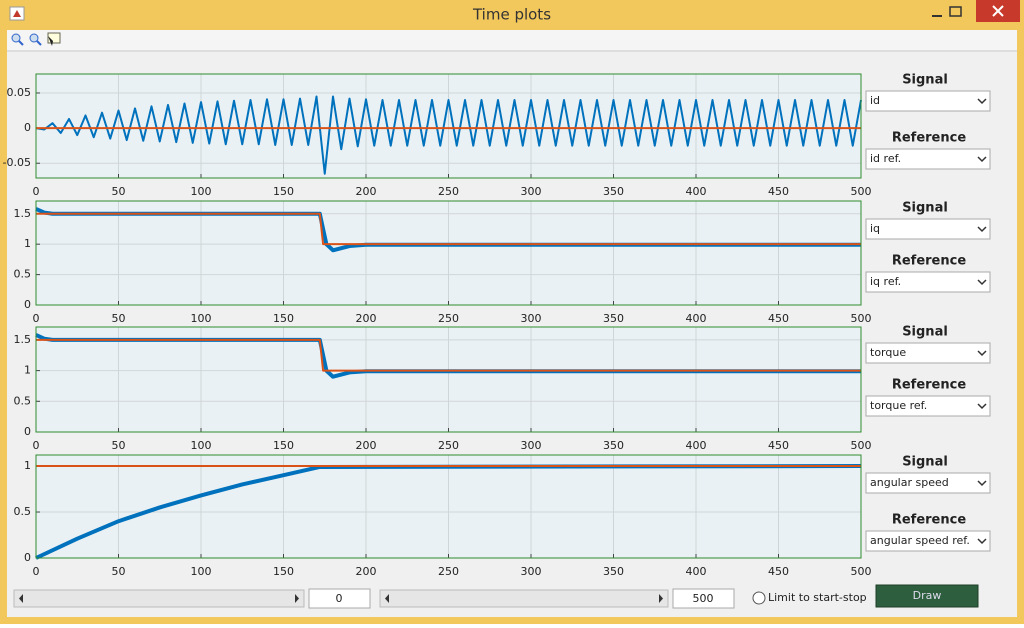  Describe the element at coordinates (17, 39) in the screenshot. I see `zoom-in-tool` at that location.